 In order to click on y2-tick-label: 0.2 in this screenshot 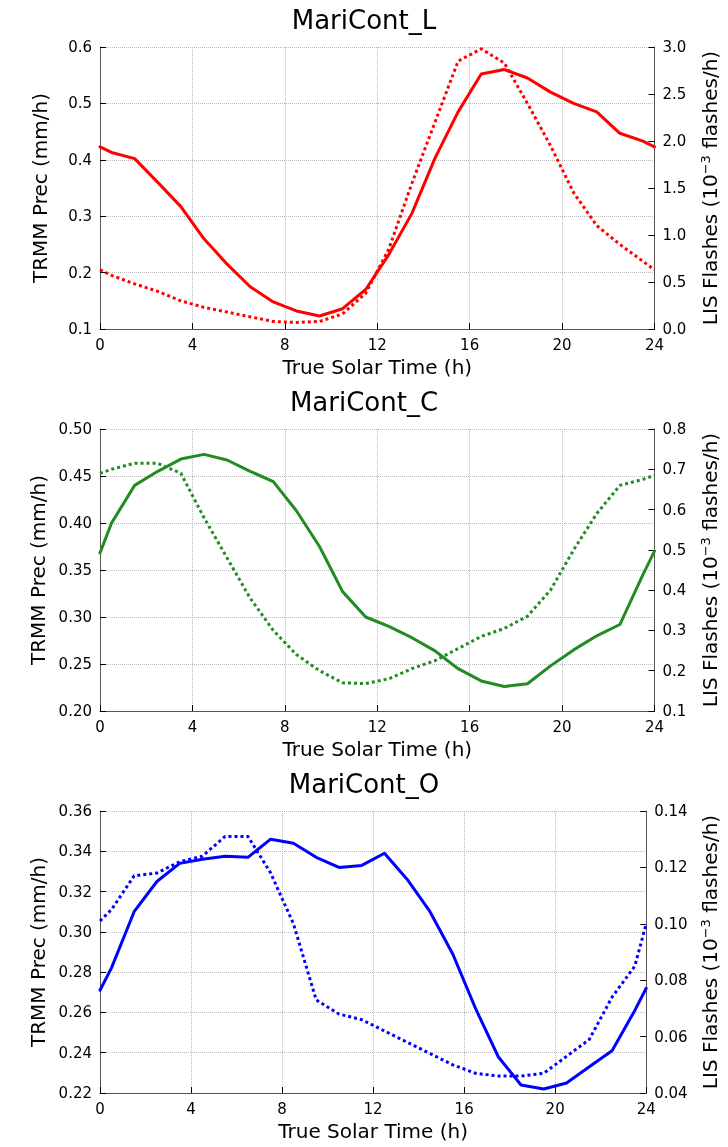, I will do `click(674, 670)`.